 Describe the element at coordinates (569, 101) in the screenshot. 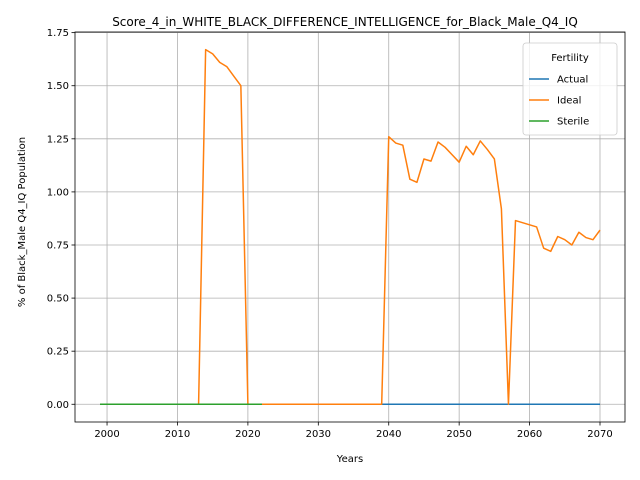

I see `legend-label-ideal: Ideal` at that location.